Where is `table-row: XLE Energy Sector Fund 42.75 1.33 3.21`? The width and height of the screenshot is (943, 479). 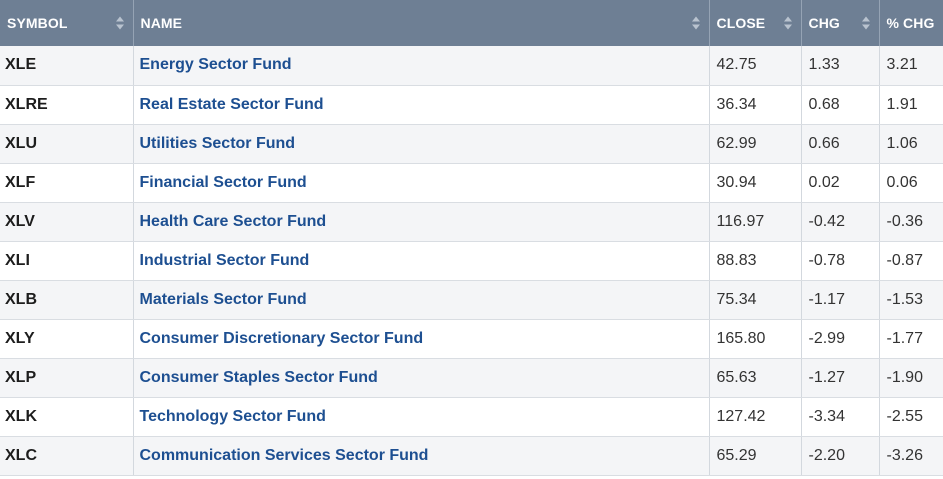 table-row: XLE Energy Sector Fund 42.75 1.33 3.21 is located at coordinates (471, 66).